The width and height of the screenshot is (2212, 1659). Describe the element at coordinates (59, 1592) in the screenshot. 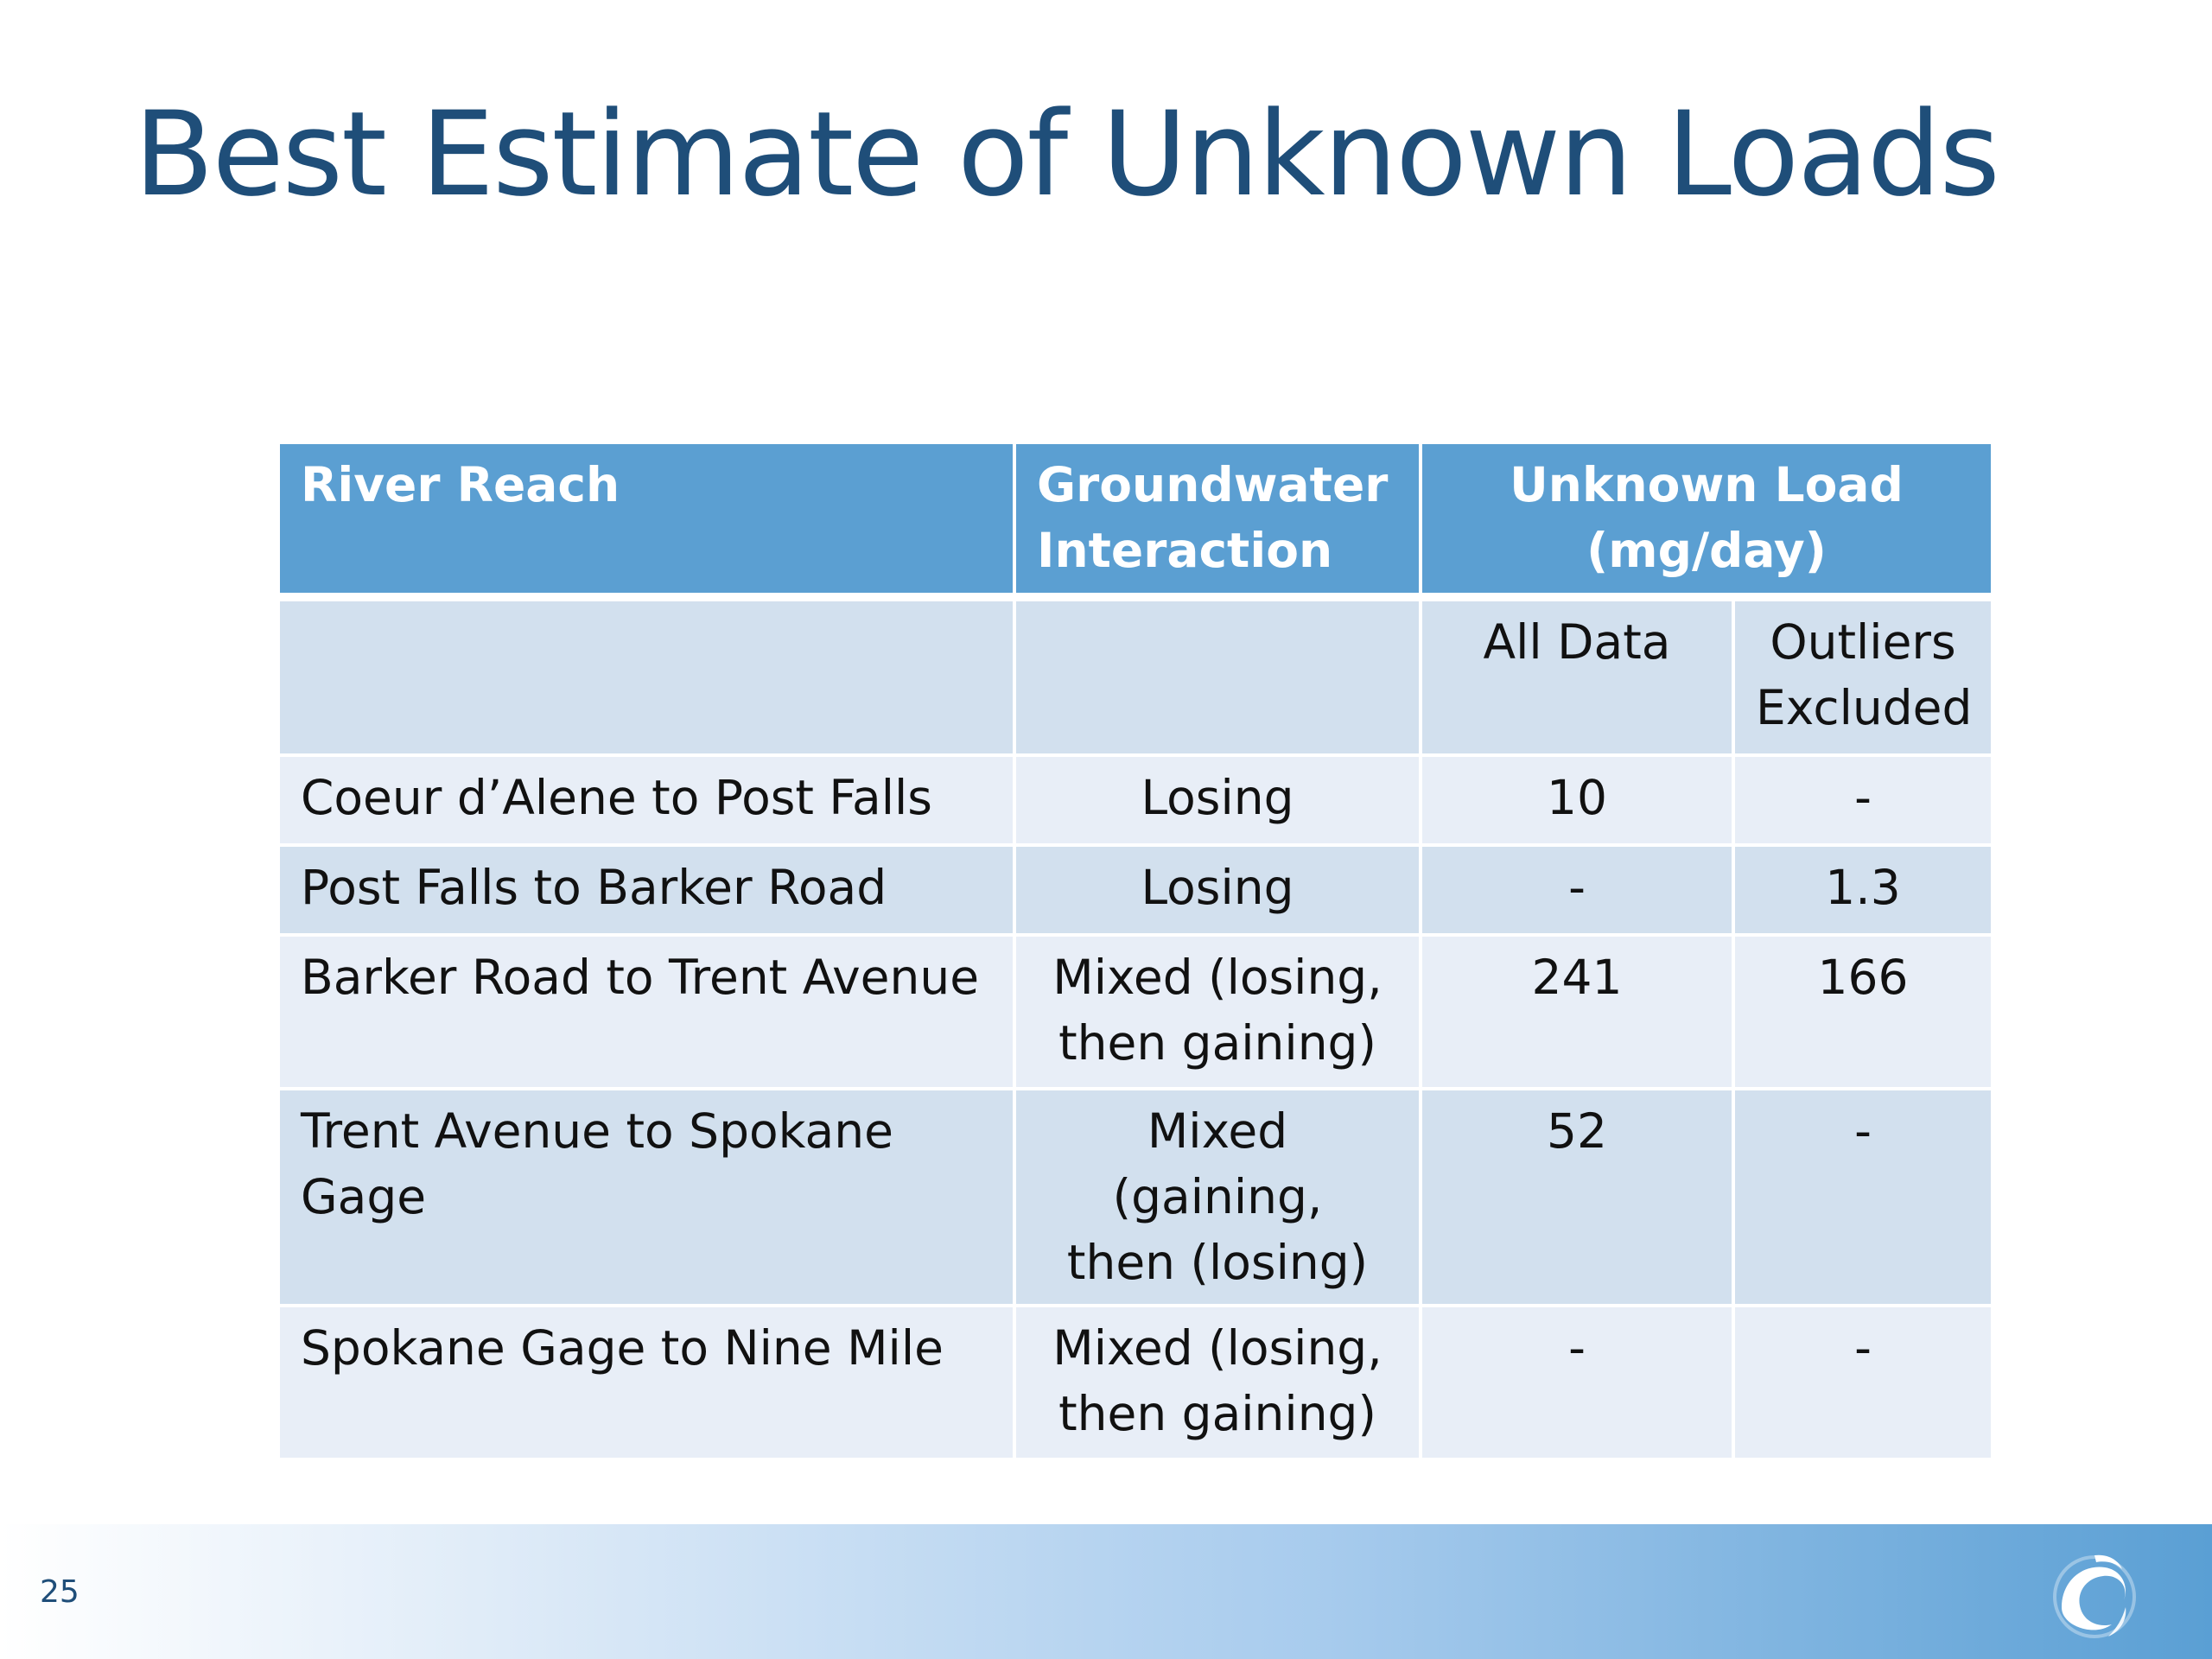

I see `slide-number: 25` at that location.